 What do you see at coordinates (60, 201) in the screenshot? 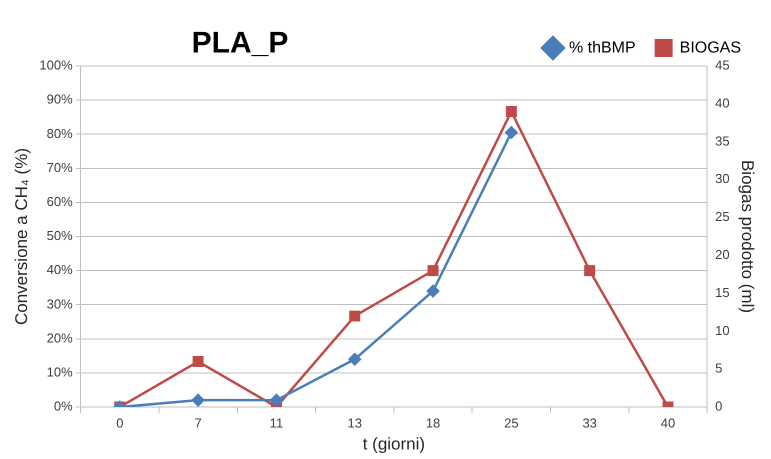
I see `y-tick-label: 60%` at bounding box center [60, 201].